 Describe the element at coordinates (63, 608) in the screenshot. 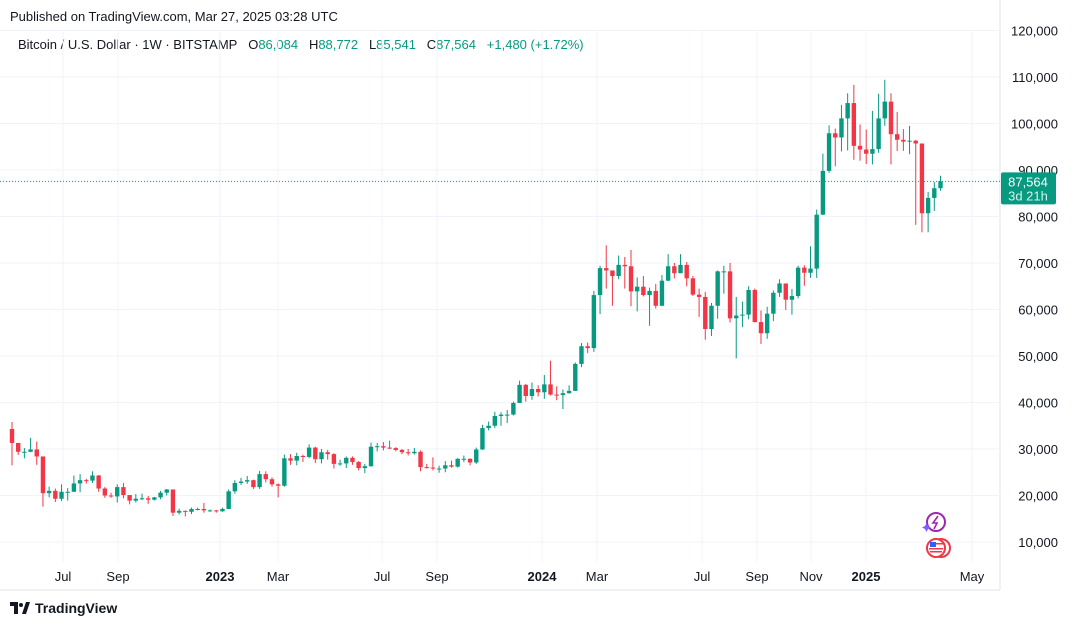

I see `tradingview-logo: TradingView` at that location.